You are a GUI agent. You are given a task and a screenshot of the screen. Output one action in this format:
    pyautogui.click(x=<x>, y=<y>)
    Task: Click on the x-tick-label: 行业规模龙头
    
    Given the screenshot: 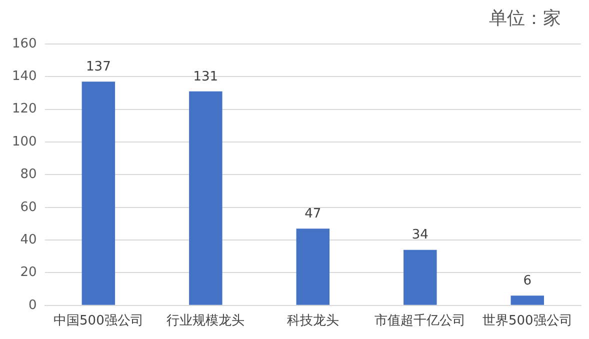 What is the action you would take?
    pyautogui.click(x=205, y=321)
    